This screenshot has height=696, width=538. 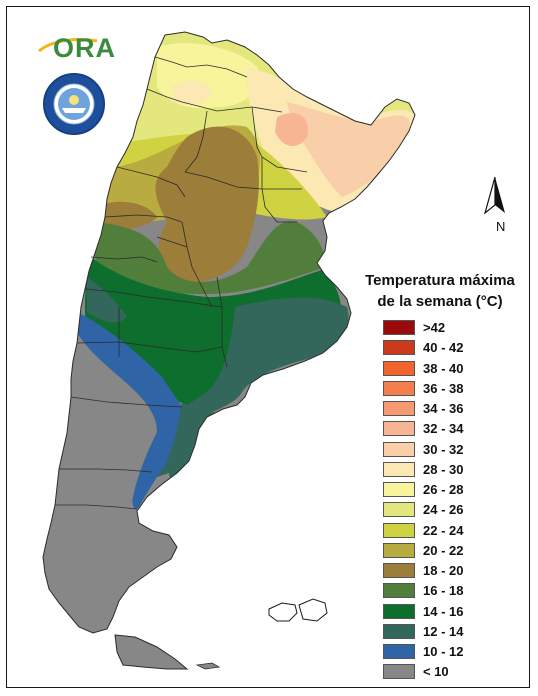 I want to click on zone-28-30-north, so click(x=192, y=92).